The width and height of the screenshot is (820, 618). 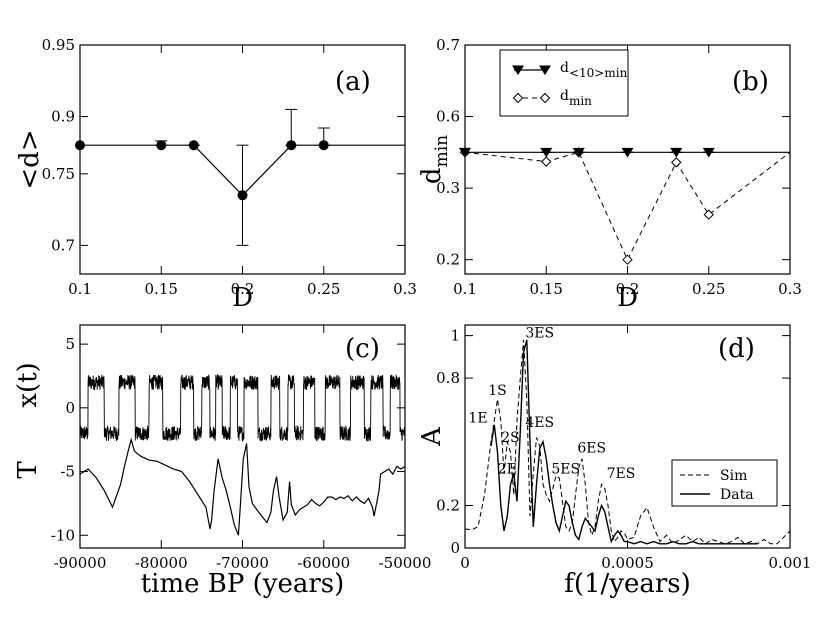 What do you see at coordinates (58, 45) in the screenshot?
I see `y-tick-label: 0.95` at bounding box center [58, 45].